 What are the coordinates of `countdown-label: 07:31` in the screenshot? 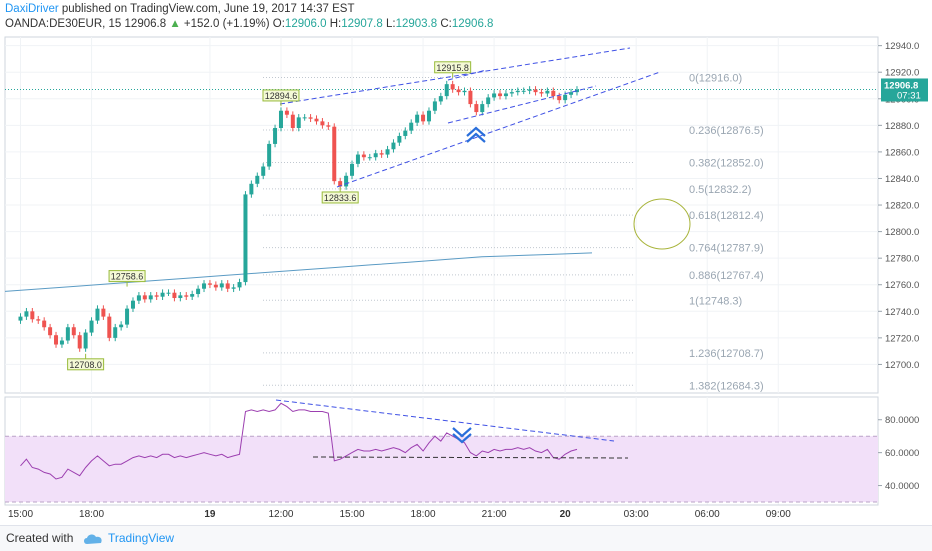 It's located at (909, 95).